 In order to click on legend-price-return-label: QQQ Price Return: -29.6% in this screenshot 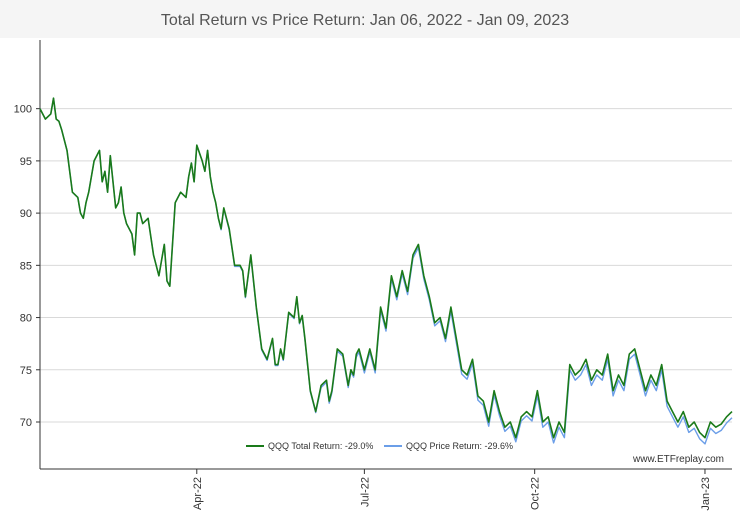, I will do `click(459, 446)`.